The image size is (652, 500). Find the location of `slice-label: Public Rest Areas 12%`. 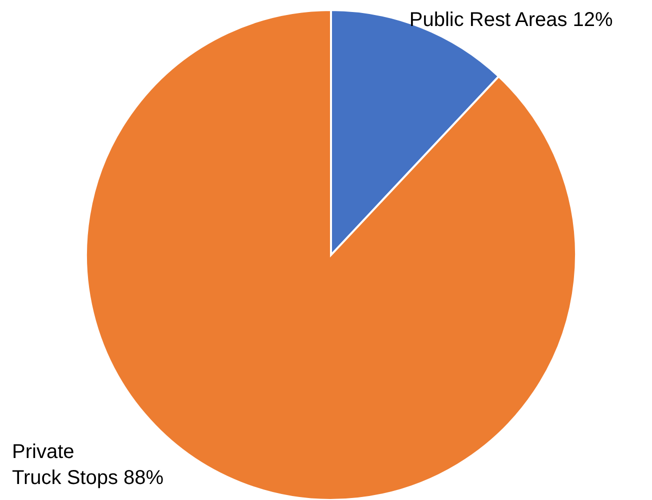

slice-label: Public Rest Areas 12% is located at coordinates (511, 20).